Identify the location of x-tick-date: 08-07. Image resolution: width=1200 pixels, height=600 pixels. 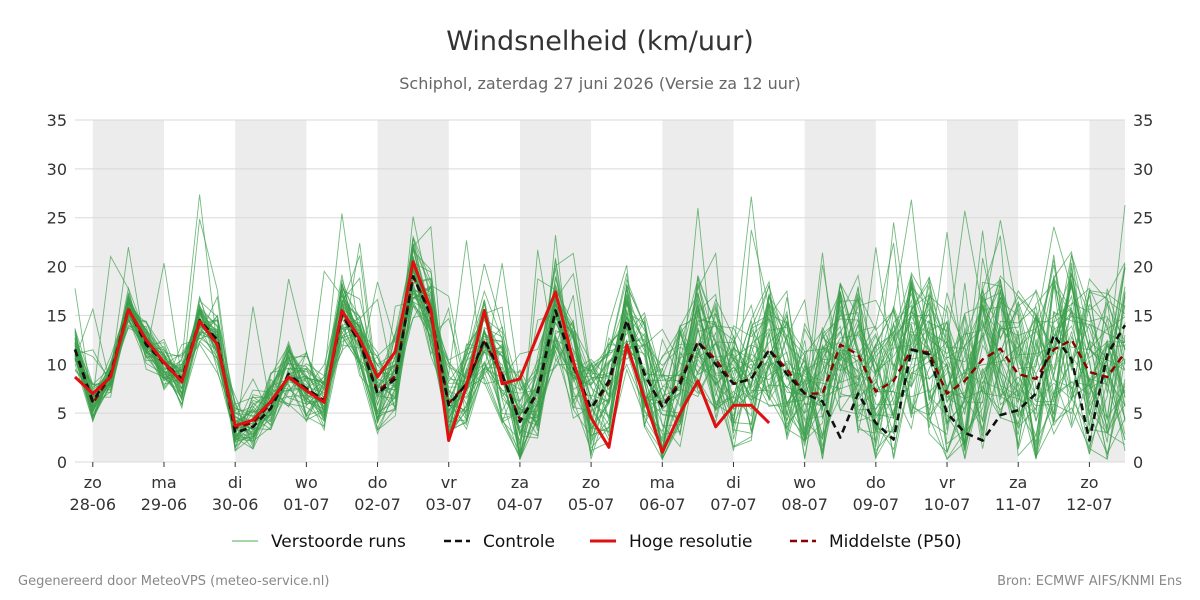
(804, 504).